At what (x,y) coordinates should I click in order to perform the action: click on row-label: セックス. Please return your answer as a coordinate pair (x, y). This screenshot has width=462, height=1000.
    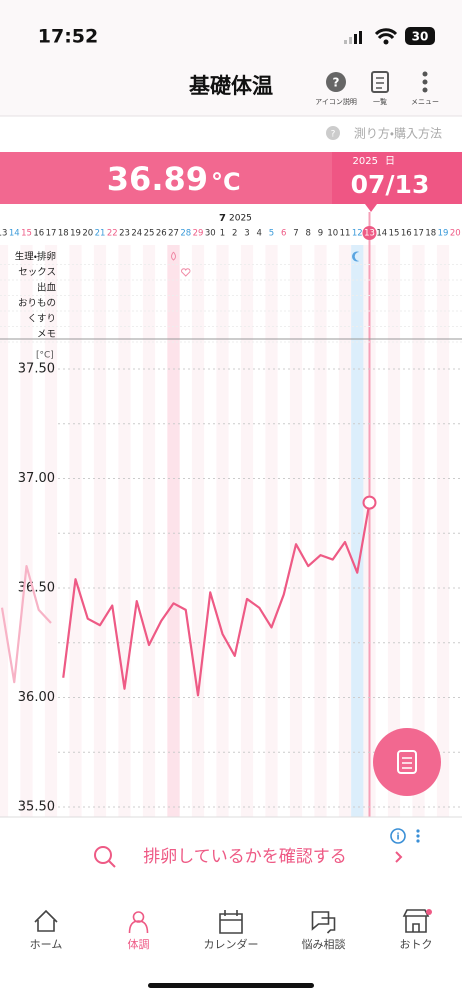
    Looking at the image, I should click on (37, 272).